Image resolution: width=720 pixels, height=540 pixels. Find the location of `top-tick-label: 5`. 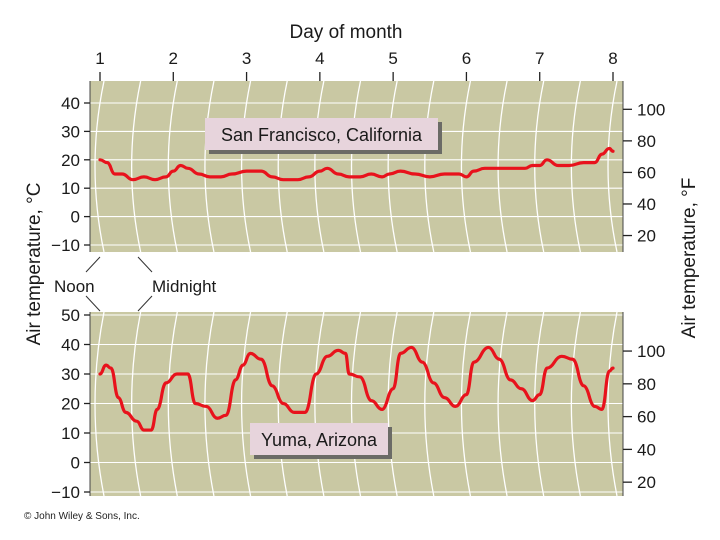

top-tick-label: 5 is located at coordinates (392, 58).